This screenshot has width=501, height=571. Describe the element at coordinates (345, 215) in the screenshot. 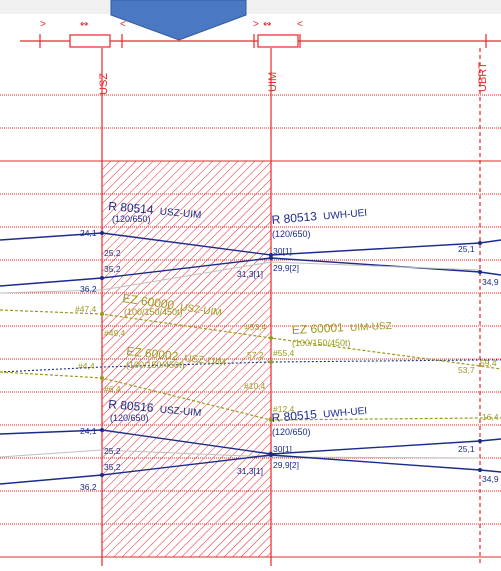

I see `train-route-r80513: UWH-UEI` at that location.